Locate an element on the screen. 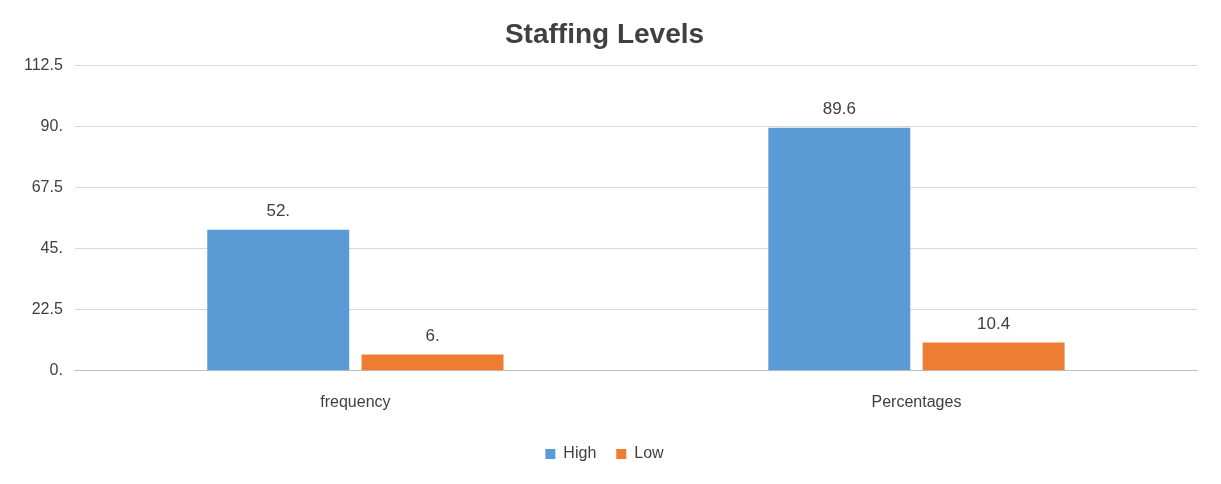 The image size is (1221, 484). chart-title: Staffing Levels is located at coordinates (604, 33).